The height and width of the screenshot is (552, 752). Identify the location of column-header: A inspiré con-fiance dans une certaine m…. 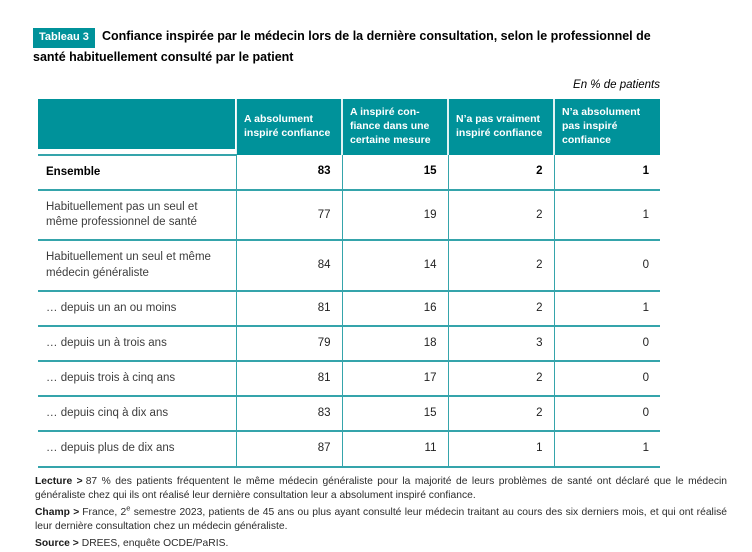
(394, 127).